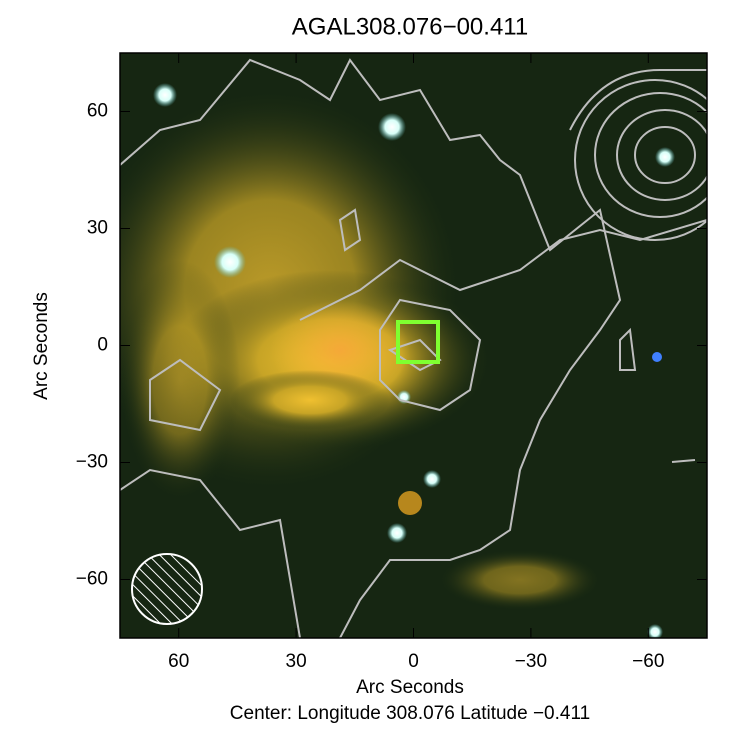 This screenshot has height=750, width=750. I want to click on y-tick-label: 30, so click(97, 228).